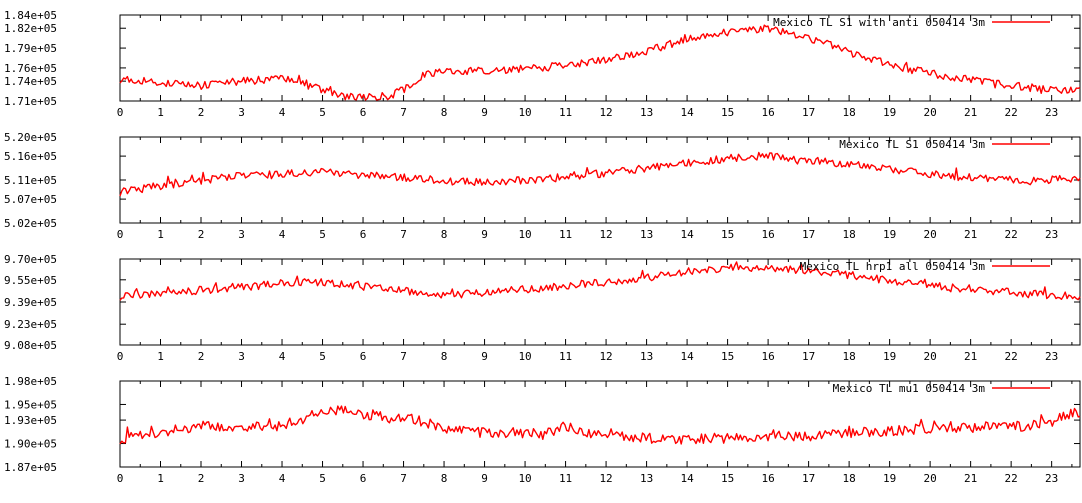 This screenshot has height=503, width=1082. I want to click on y-tick-label: 1.87e+05, so click(30, 467).